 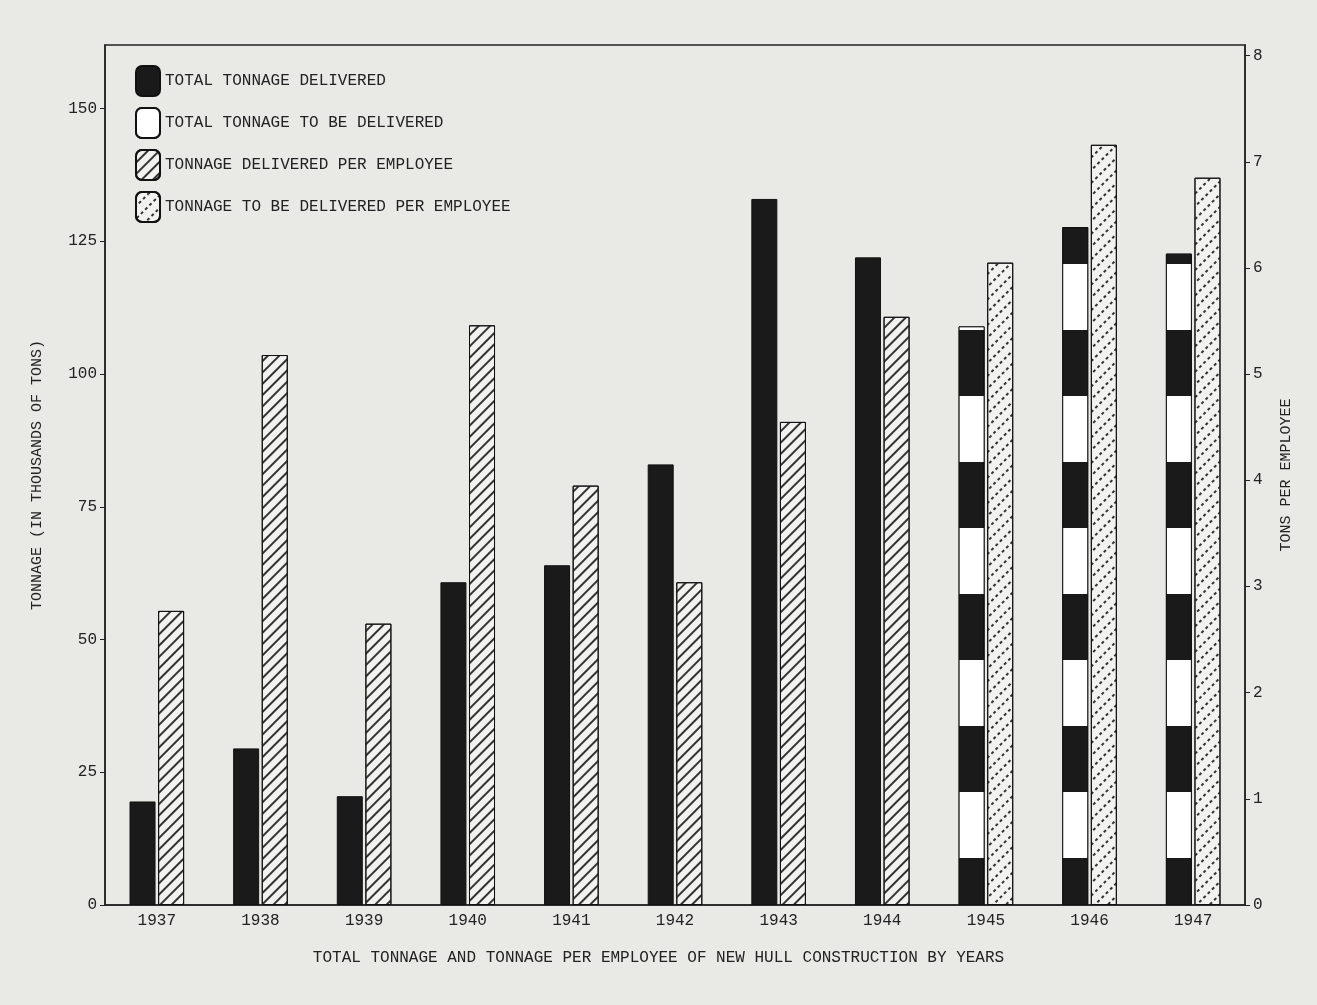 I want to click on x-tick-label: 1947, so click(x=1193, y=921).